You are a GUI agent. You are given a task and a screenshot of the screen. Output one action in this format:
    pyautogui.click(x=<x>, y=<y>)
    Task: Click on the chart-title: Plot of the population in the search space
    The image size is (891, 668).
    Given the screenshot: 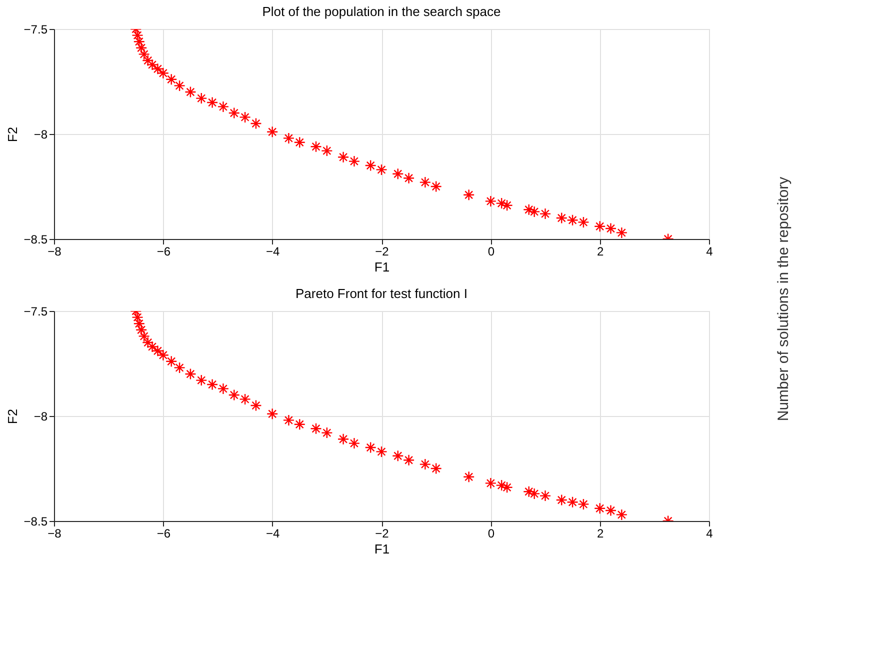 What is the action you would take?
    pyautogui.click(x=381, y=11)
    